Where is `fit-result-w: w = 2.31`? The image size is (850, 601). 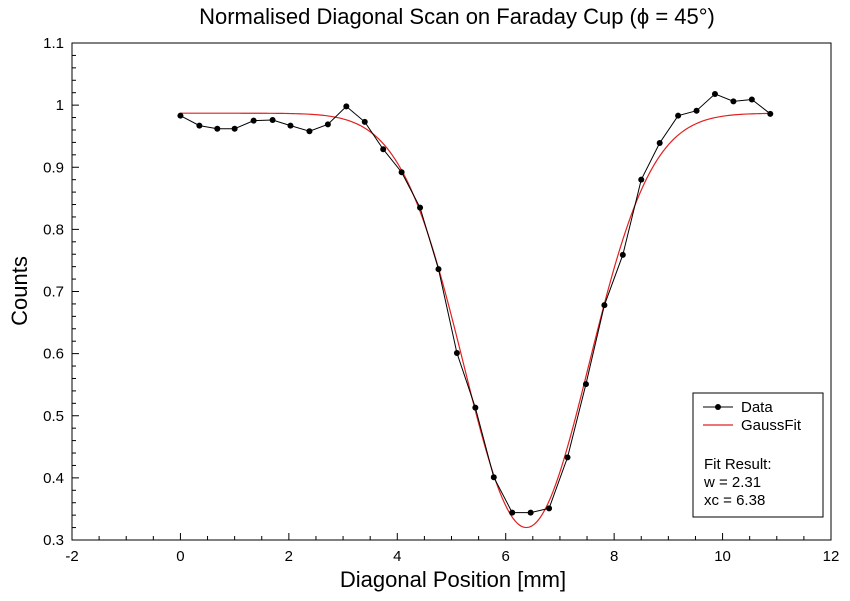
fit-result-w: w = 2.31 is located at coordinates (732, 482).